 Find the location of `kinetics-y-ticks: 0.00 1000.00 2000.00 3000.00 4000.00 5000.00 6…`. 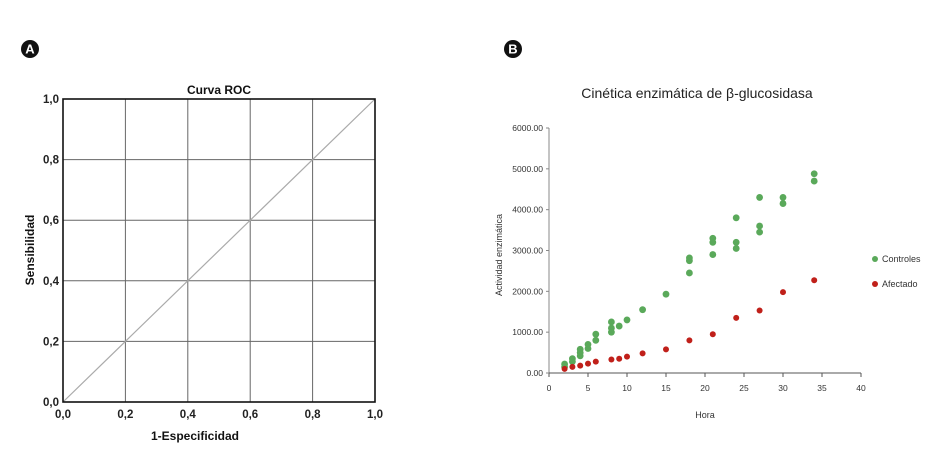

kinetics-y-ticks: 0.00 1000.00 2000.00 3000.00 4000.00 5000.00 6… is located at coordinates (530, 250).